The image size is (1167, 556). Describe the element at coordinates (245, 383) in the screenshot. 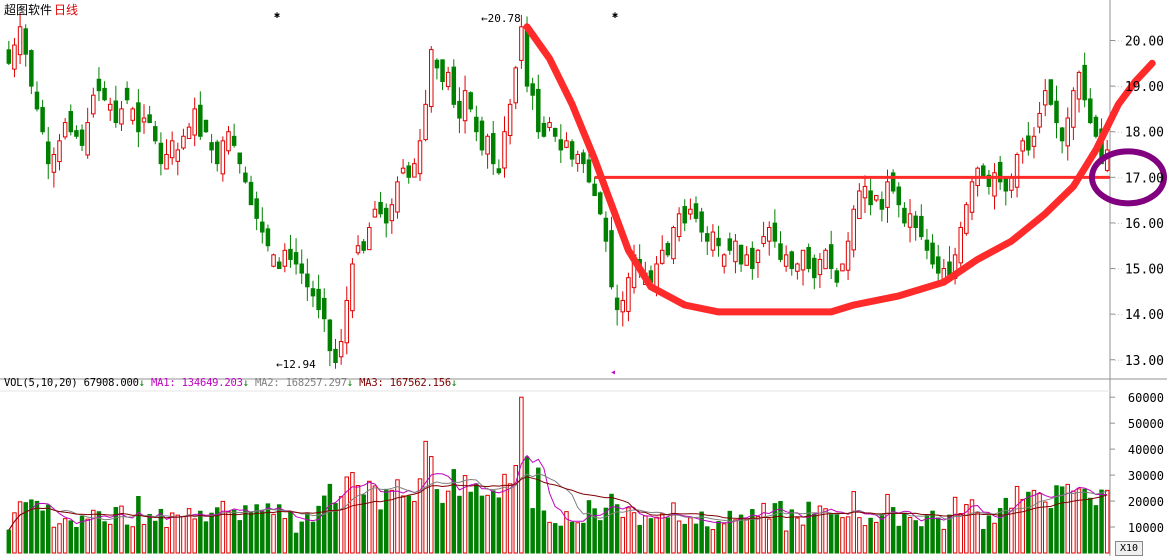

I see `ma1-arrow: ↓` at that location.